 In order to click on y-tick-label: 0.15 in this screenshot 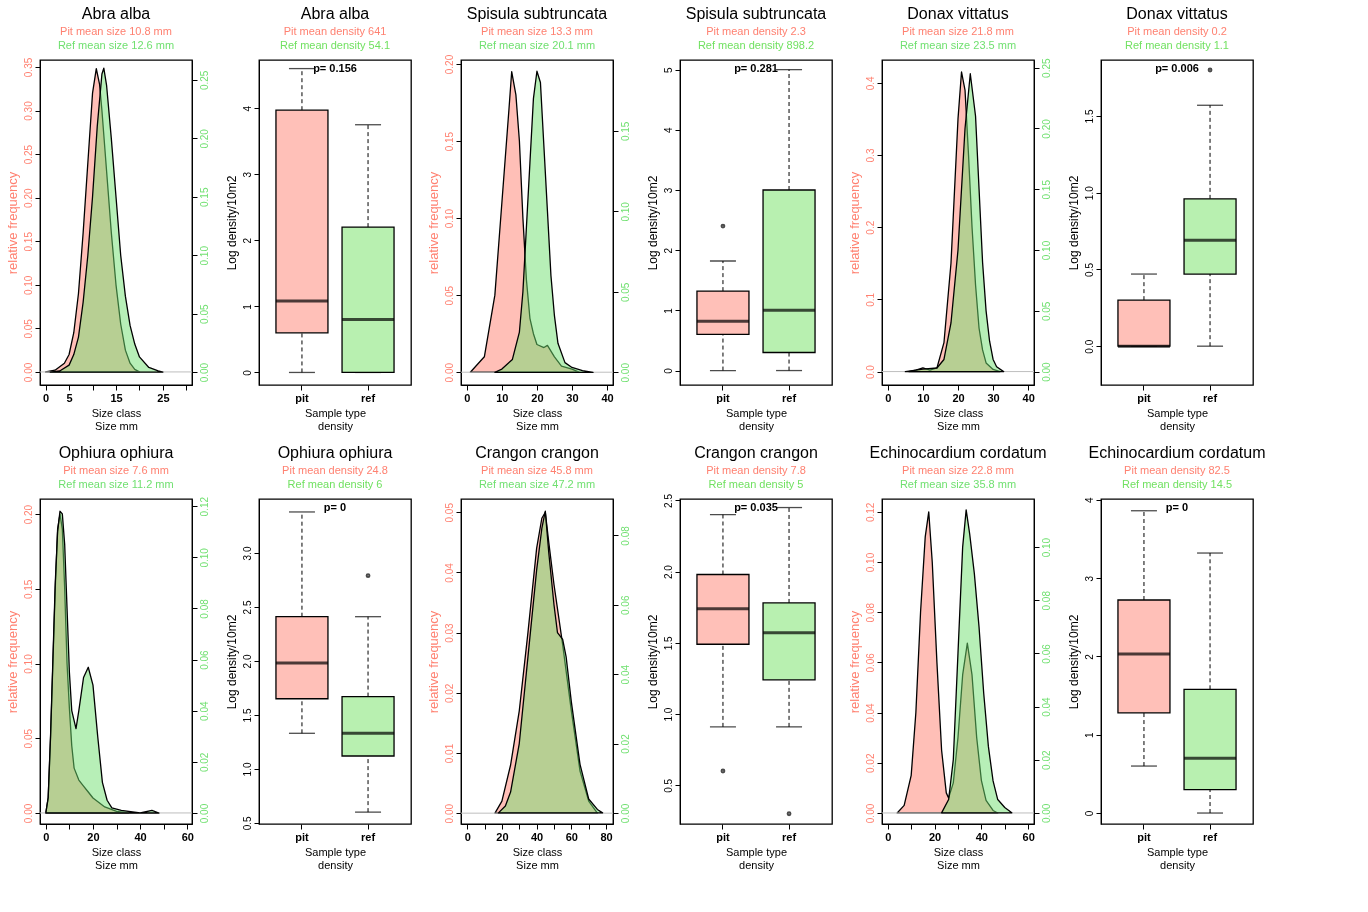, I will do `click(449, 141)`.